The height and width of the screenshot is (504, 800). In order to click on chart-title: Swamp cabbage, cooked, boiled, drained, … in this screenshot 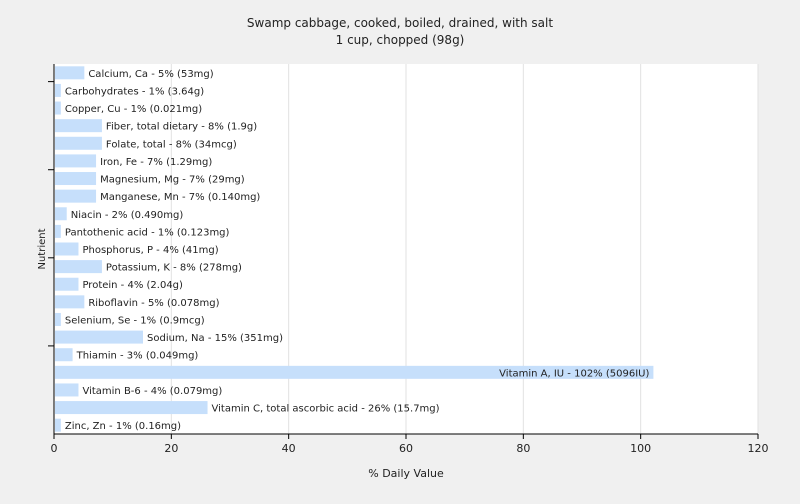, I will do `click(400, 23)`.